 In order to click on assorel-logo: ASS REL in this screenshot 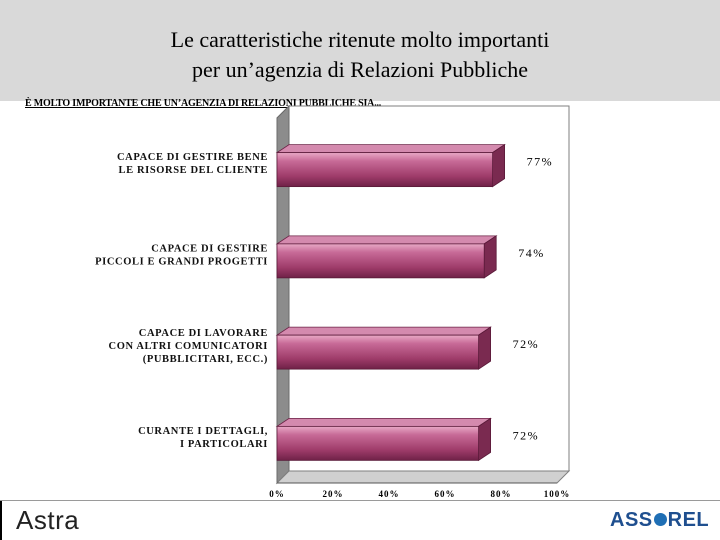, I will do `click(659, 520)`.